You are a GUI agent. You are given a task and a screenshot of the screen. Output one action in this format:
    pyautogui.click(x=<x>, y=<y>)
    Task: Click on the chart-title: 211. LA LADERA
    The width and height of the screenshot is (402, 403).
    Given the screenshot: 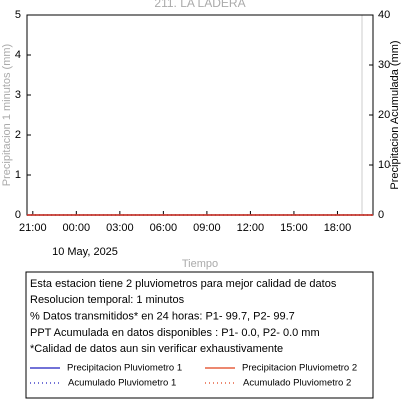 What is the action you would take?
    pyautogui.click(x=199, y=5)
    